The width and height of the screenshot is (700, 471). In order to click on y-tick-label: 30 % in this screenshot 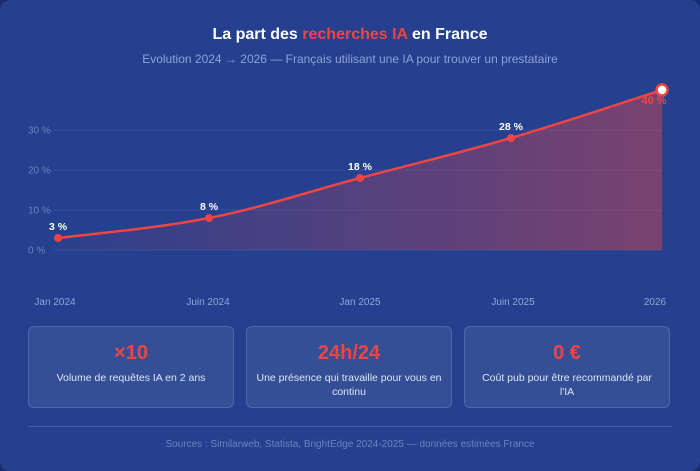, I will do `click(39, 131)`.